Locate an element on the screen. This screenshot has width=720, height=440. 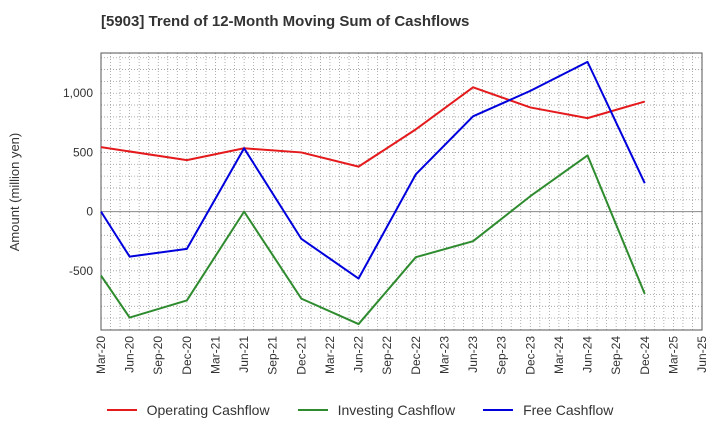
legend-item-investing-cashflow: Investing Cashflow is located at coordinates (376, 410).